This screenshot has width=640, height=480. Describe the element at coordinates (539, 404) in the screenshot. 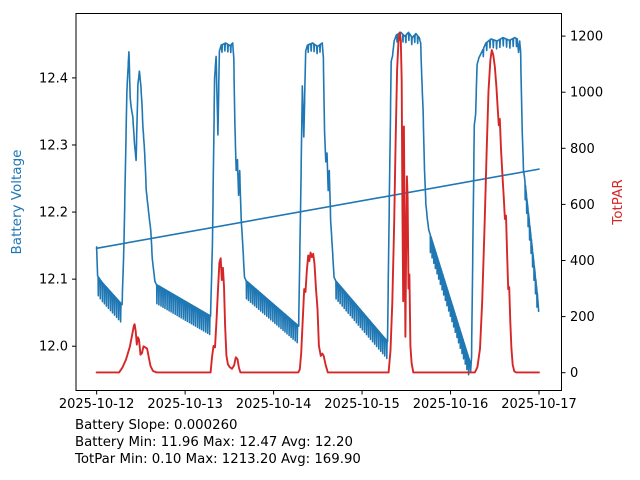

I see `x-tick-label: 2025-10-17` at that location.